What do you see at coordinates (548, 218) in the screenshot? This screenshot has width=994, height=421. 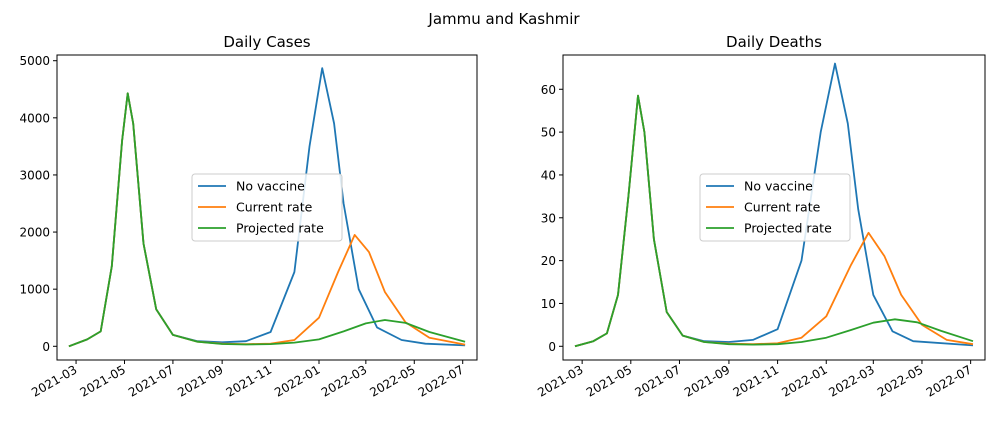 I see `y-tick-label: 30` at bounding box center [548, 218].